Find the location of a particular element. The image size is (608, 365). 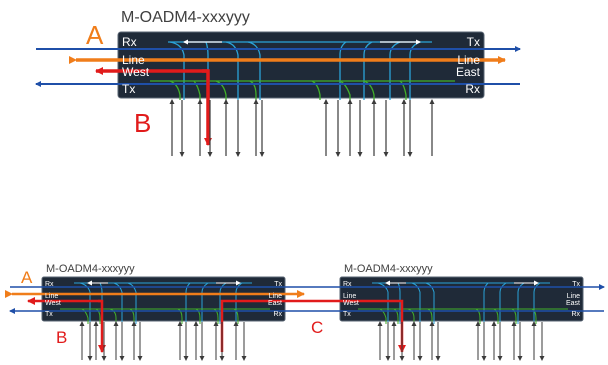

label-rx-right: Rx is located at coordinates (472, 89).